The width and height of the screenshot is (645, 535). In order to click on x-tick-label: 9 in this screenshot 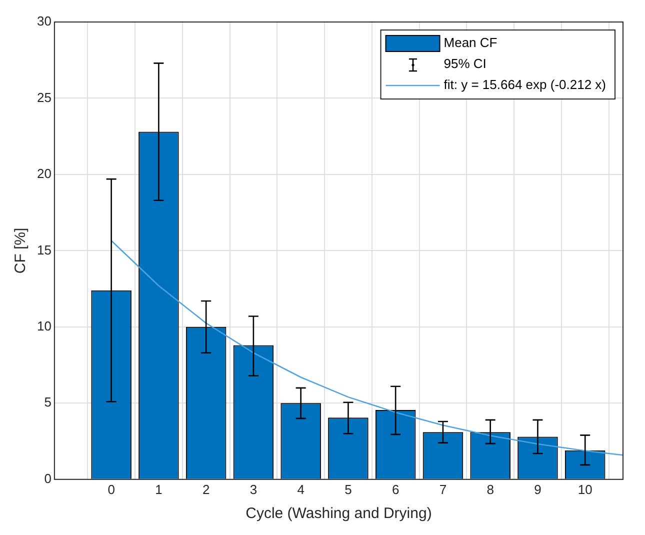, I will do `click(538, 489)`.